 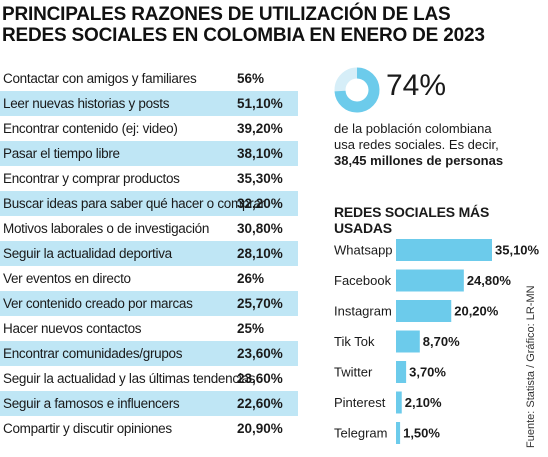 I want to click on social-category-label: Pinterest, so click(x=360, y=402).